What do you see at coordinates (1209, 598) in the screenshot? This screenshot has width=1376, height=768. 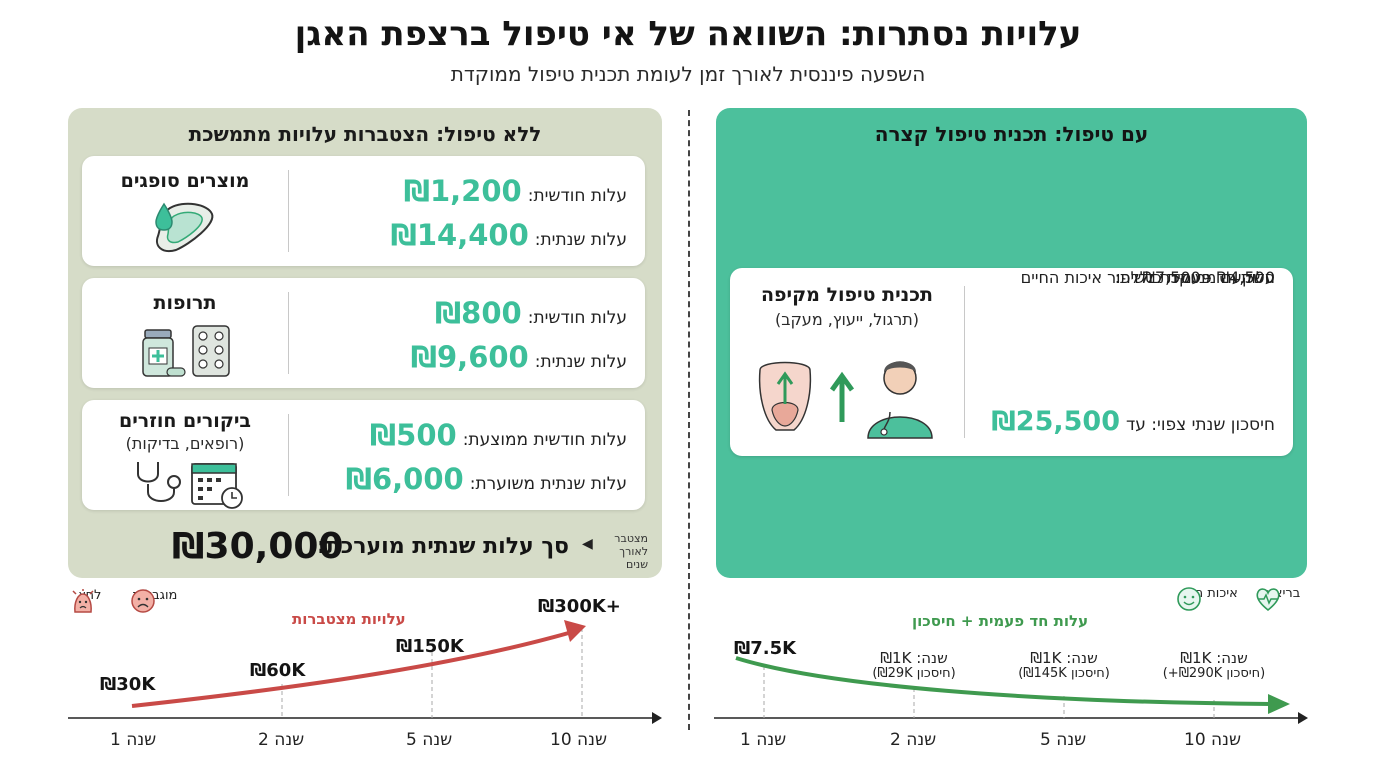 I see `quality-of-life-indicator: איכות חיים` at bounding box center [1209, 598].